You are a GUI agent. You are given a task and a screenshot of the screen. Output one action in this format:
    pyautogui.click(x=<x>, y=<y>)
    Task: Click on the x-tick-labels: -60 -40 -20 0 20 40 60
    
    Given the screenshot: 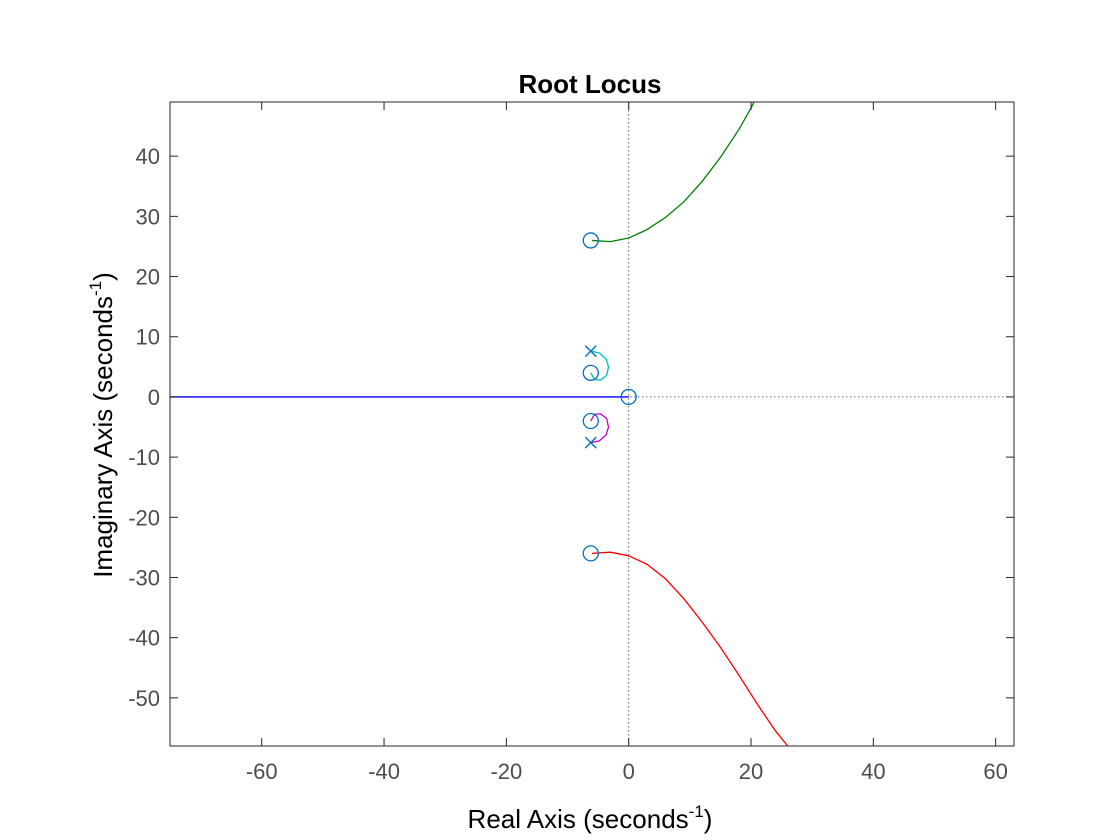 What is the action you would take?
    pyautogui.click(x=627, y=771)
    